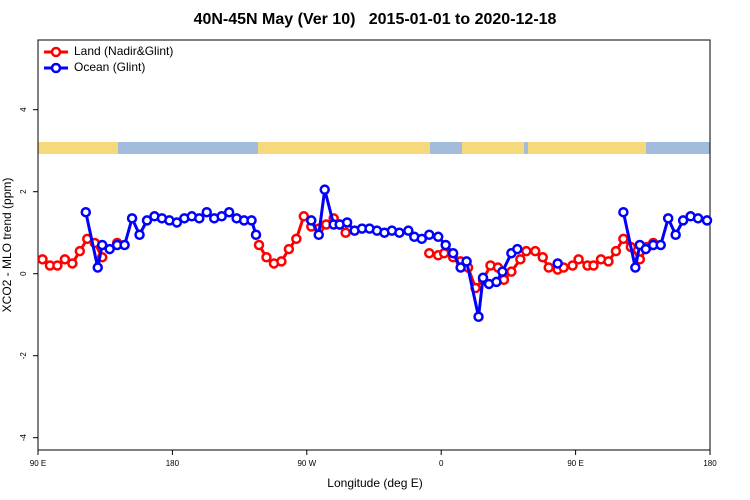 This screenshot has width=750, height=500. Describe the element at coordinates (374, 483) in the screenshot. I see `x-axis-label: Longitude (deg E)` at that location.